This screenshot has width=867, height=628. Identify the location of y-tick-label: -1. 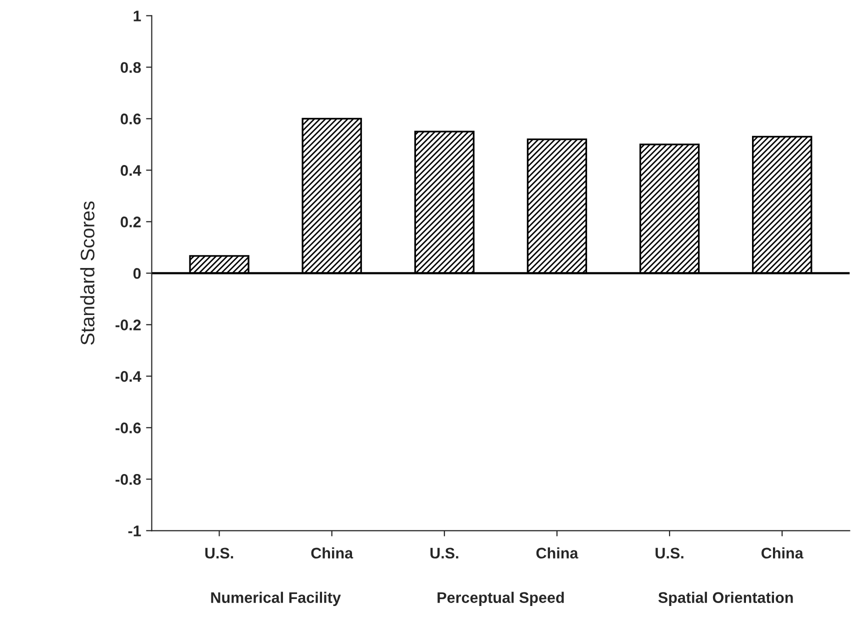
(134, 531).